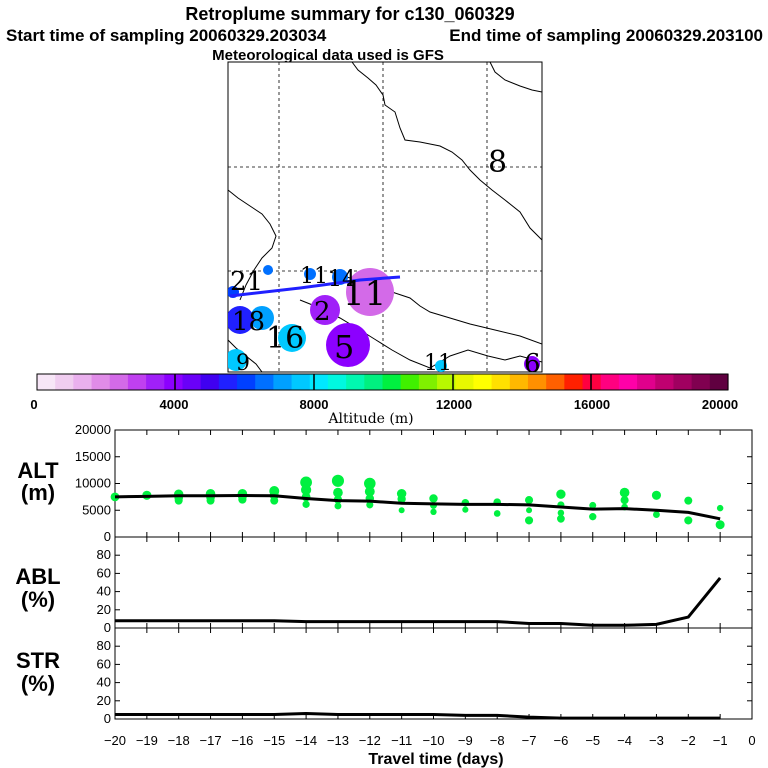  What do you see at coordinates (104, 645) in the screenshot?
I see `str-y-tick-label: 80` at bounding box center [104, 645].